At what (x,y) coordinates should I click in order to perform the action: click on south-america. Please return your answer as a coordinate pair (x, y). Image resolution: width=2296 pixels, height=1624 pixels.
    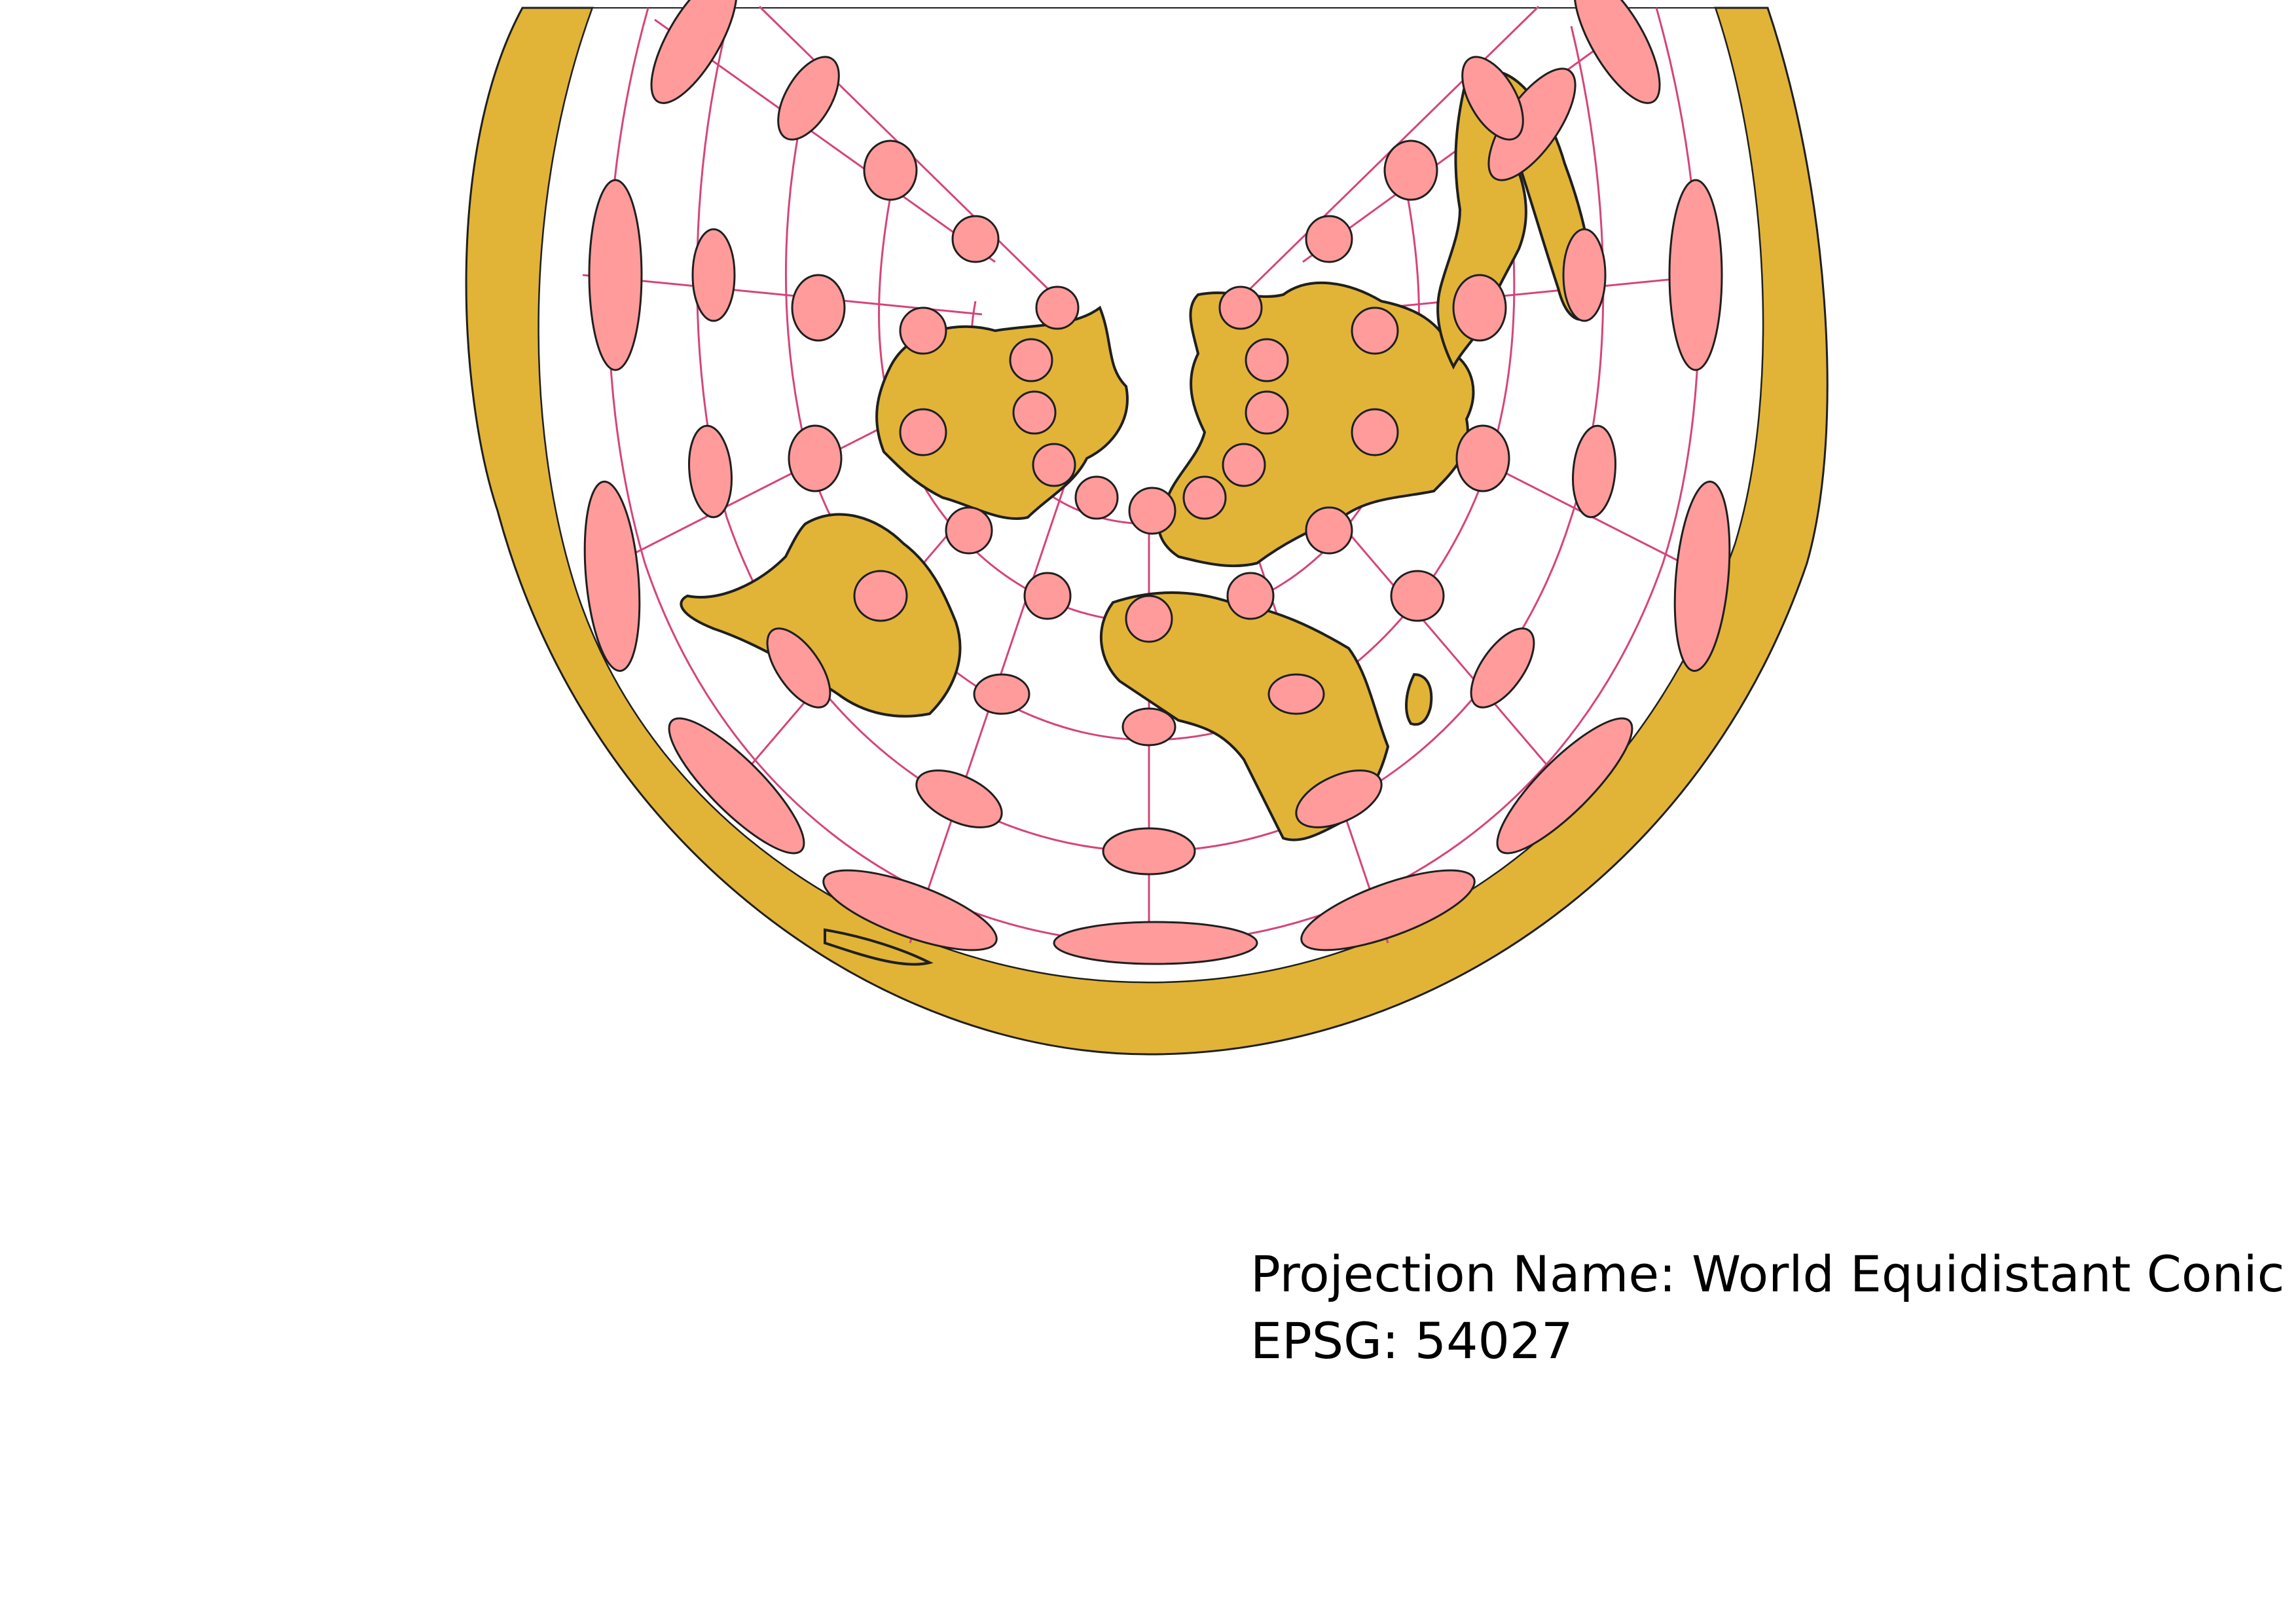
    Looking at the image, I should click on (821, 615).